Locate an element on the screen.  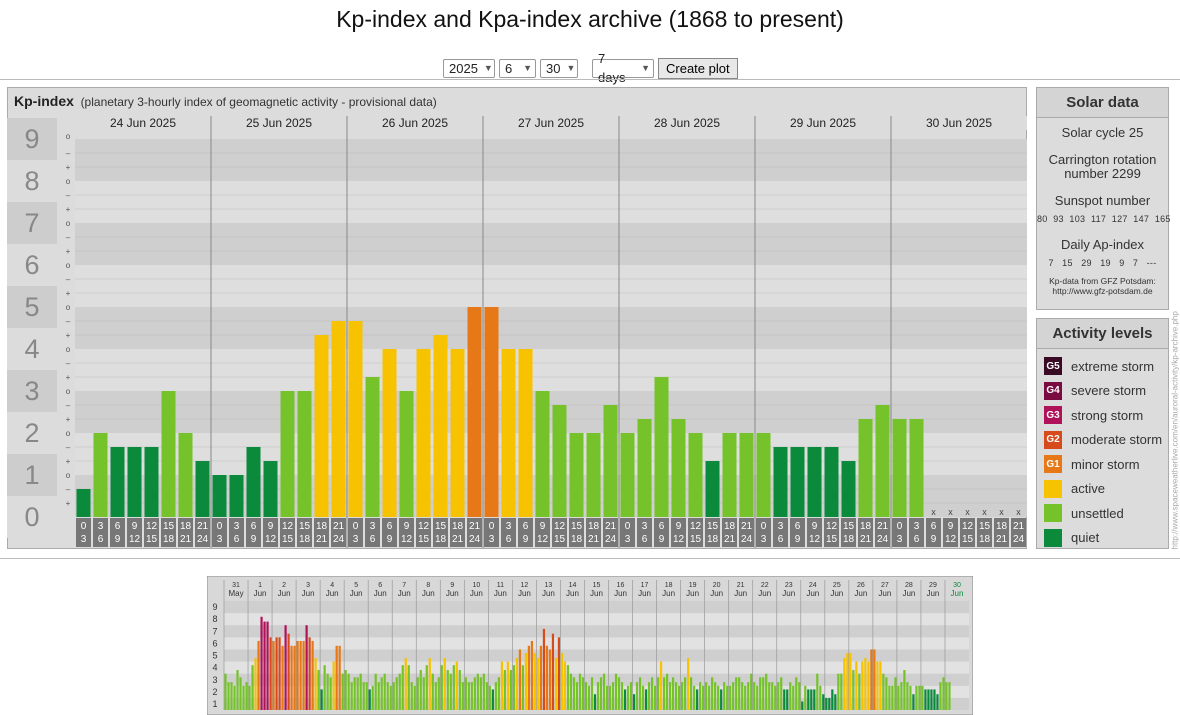
level-swatch: G5 is located at coordinates (1053, 366).